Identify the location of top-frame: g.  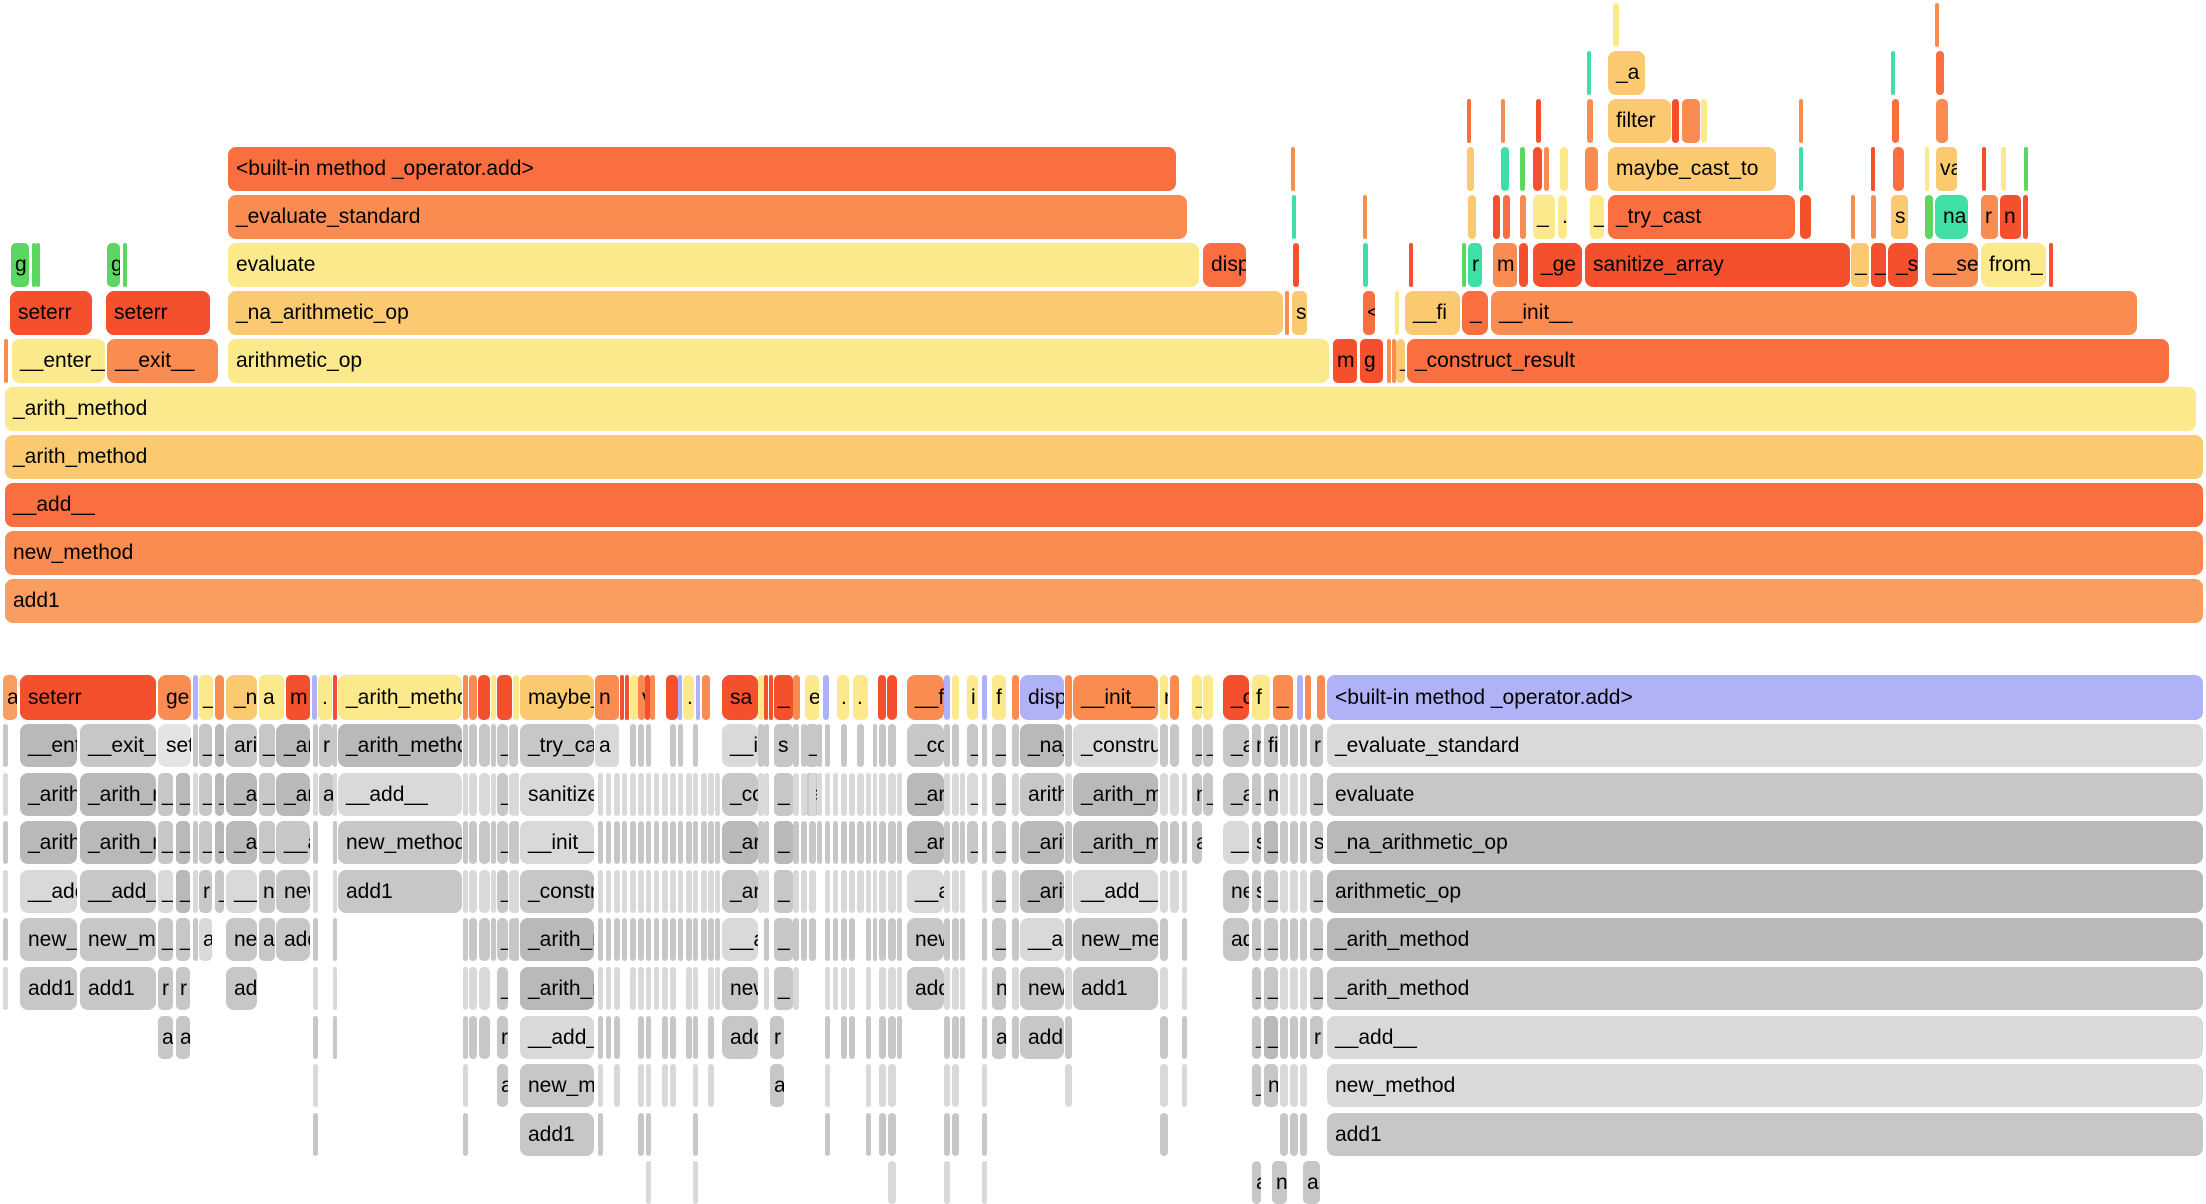
(1371, 361).